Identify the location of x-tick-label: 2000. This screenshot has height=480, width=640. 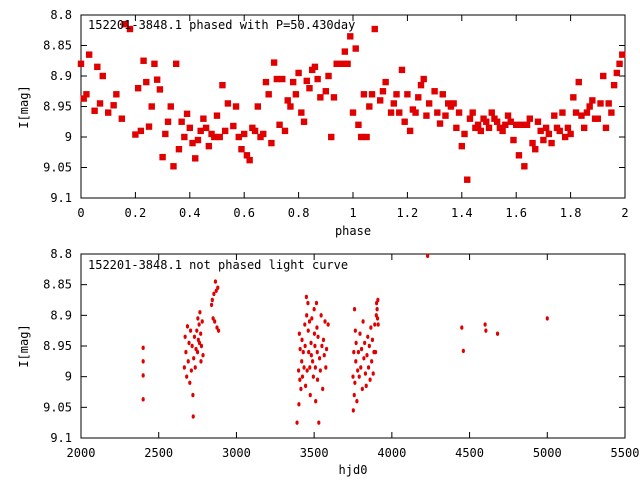
(81, 453).